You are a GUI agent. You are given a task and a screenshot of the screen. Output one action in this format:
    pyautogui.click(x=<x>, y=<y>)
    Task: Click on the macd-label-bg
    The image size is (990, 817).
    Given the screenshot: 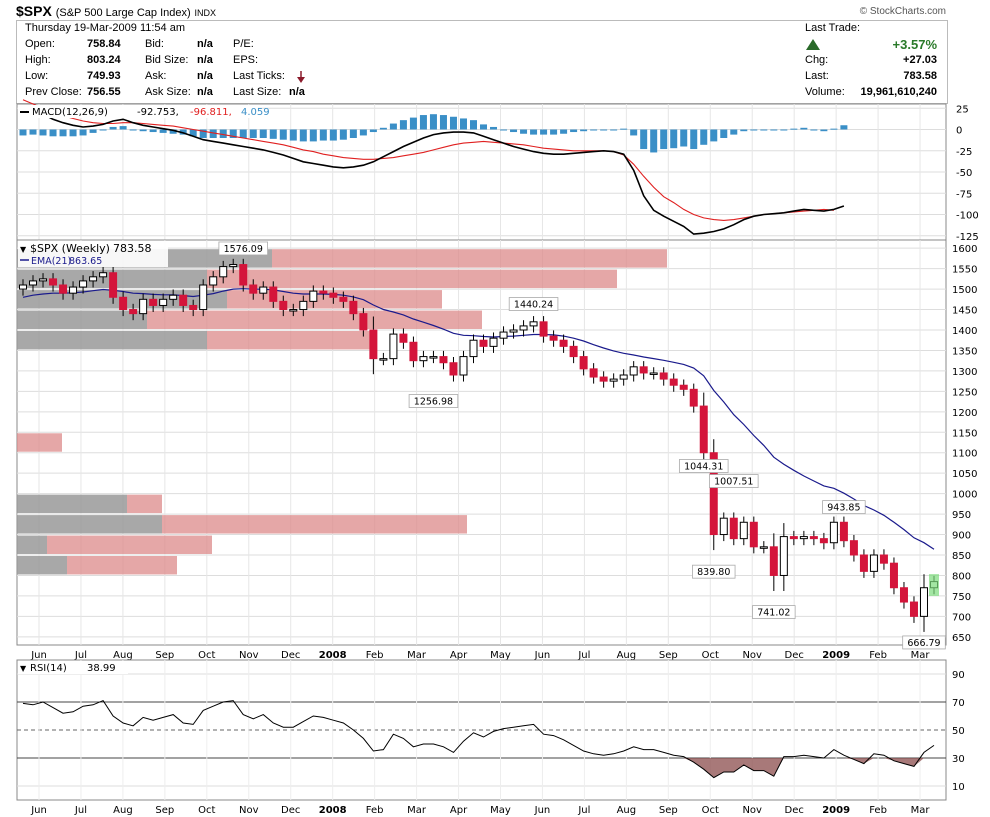 What is the action you would take?
    pyautogui.click(x=138, y=111)
    